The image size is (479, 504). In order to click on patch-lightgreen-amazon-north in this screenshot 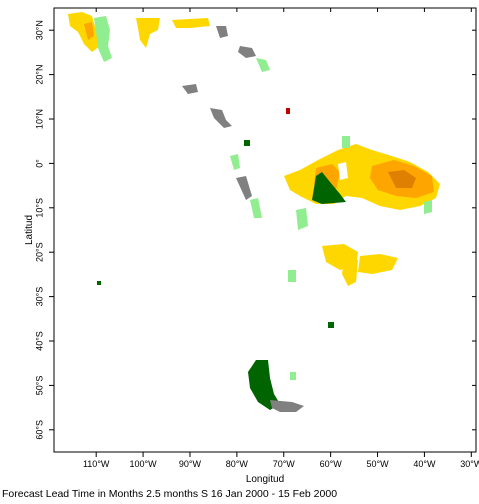, I will do `click(346, 142)`.